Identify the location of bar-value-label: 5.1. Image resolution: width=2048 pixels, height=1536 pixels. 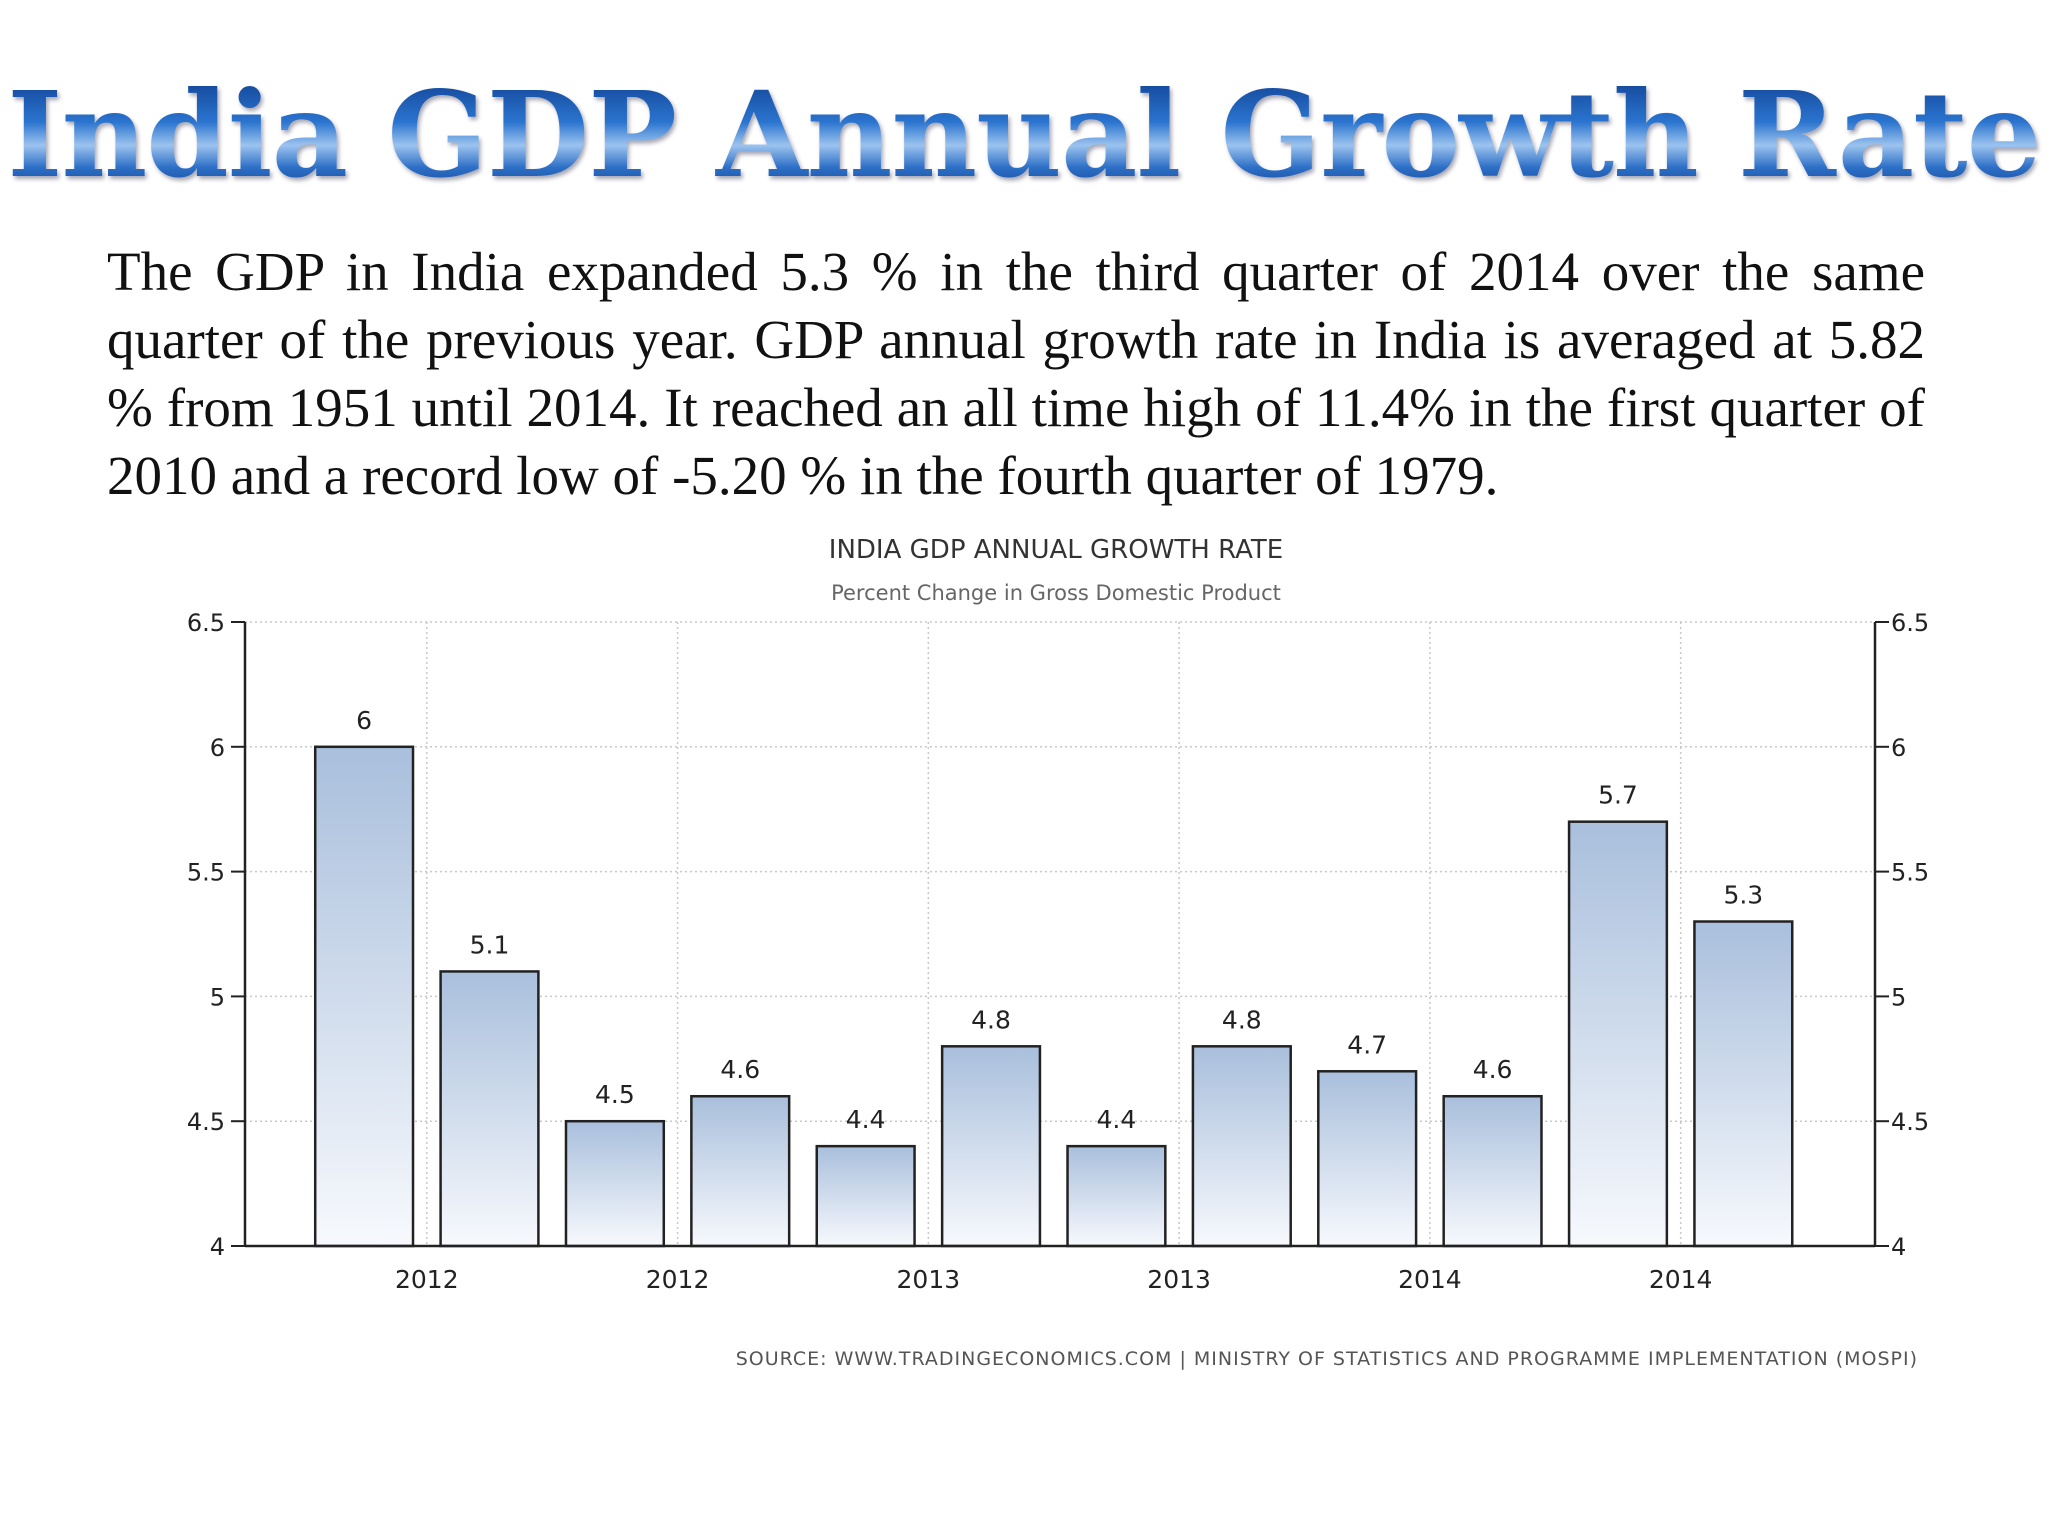
(490, 944).